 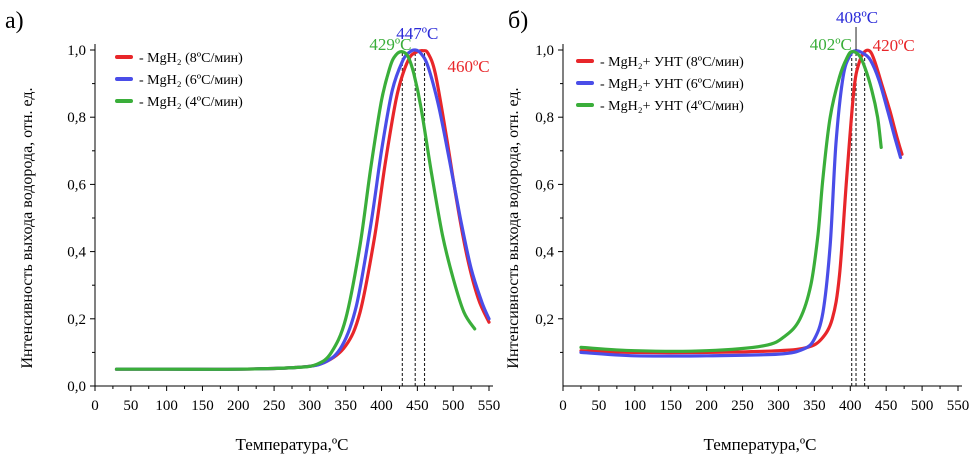 I want to click on legend-label-1: - MgH₂+ УНТ (6ºС/мин), so click(x=672, y=84).